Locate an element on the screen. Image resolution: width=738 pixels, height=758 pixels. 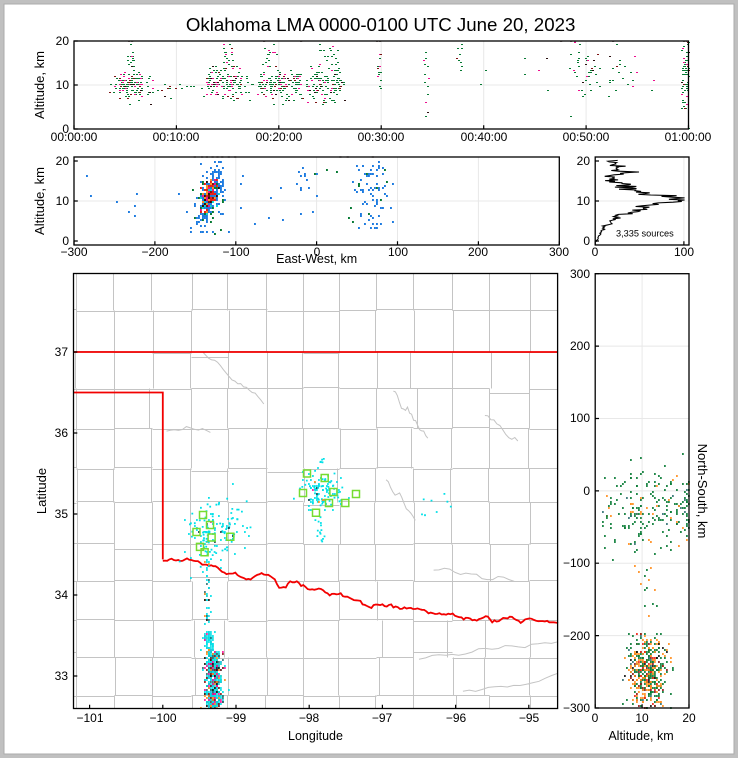
svg-text: 01:00:00 is located at coordinates (688, 137).